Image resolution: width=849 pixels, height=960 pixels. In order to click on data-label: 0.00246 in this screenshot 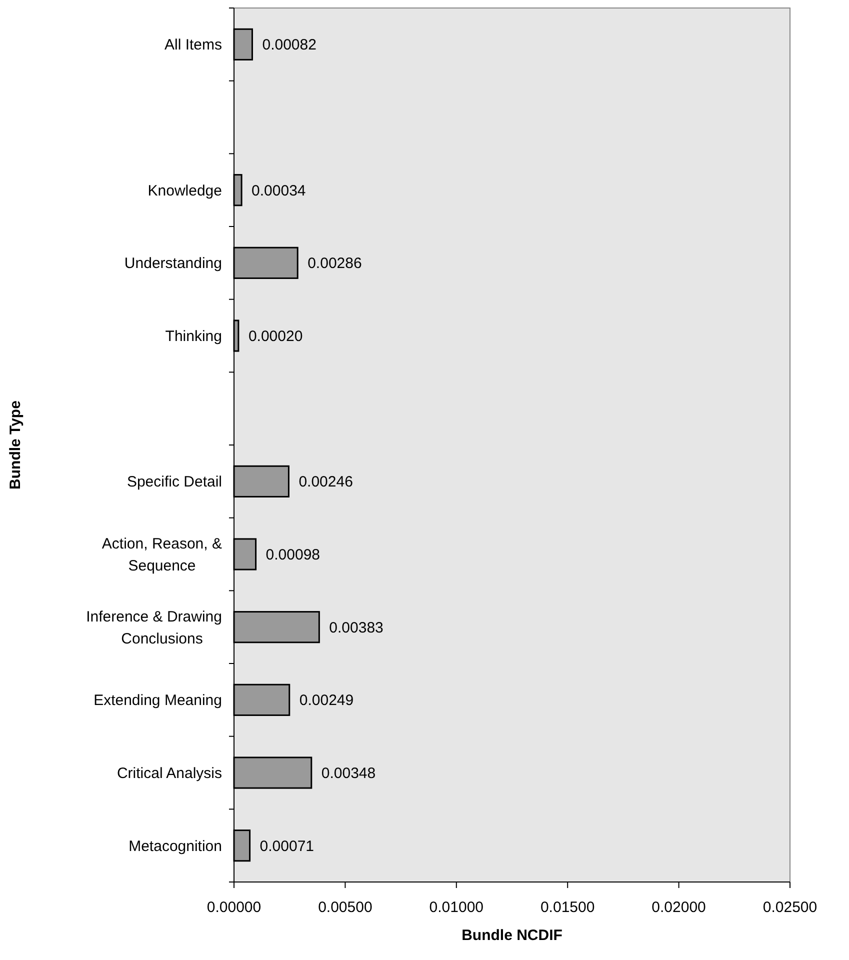, I will do `click(325, 482)`.